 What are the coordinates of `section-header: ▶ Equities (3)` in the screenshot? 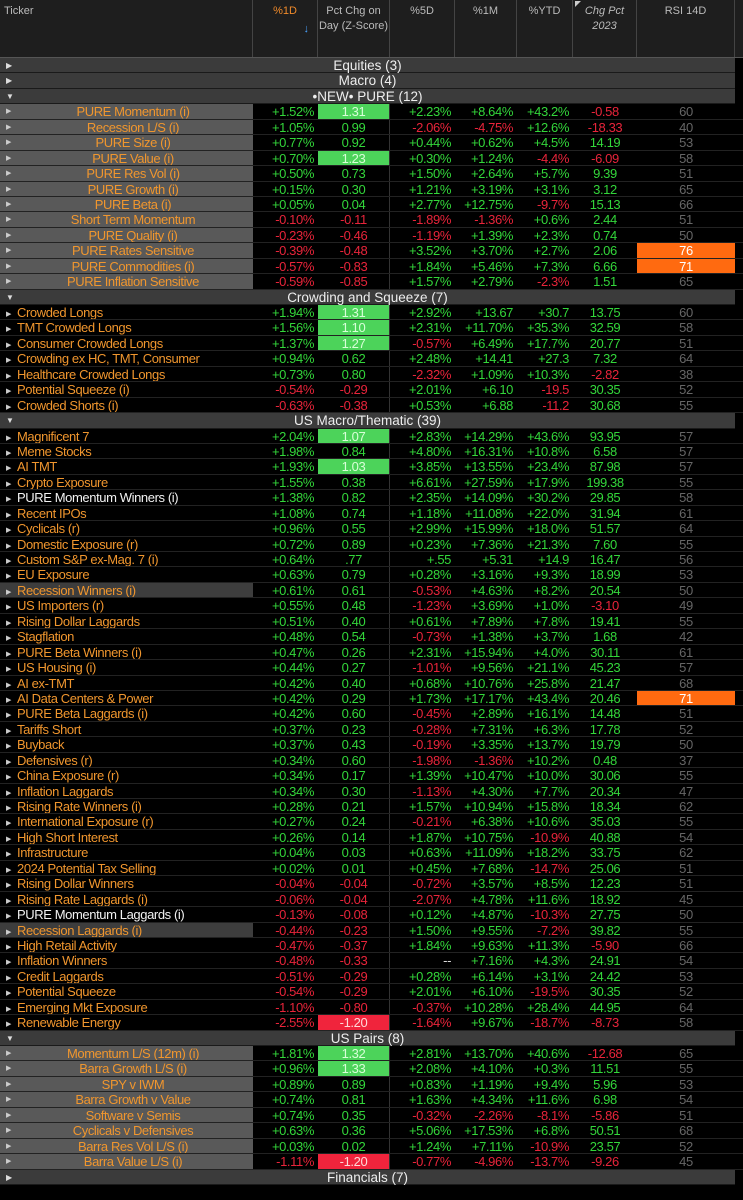 It's located at (367, 66).